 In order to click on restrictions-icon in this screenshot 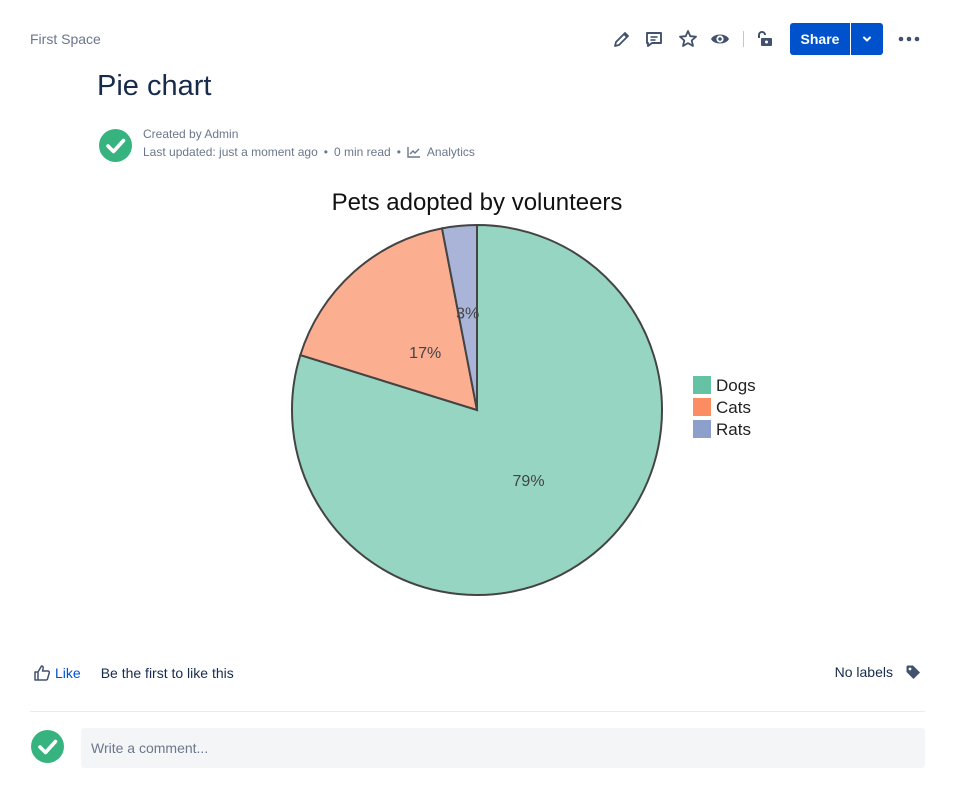, I will do `click(764, 39)`.